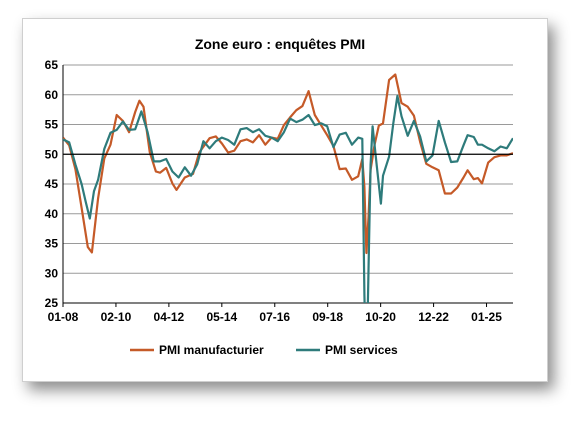 The image size is (573, 423). Describe the element at coordinates (52, 184) in the screenshot. I see `y-tick-label: 45` at that location.